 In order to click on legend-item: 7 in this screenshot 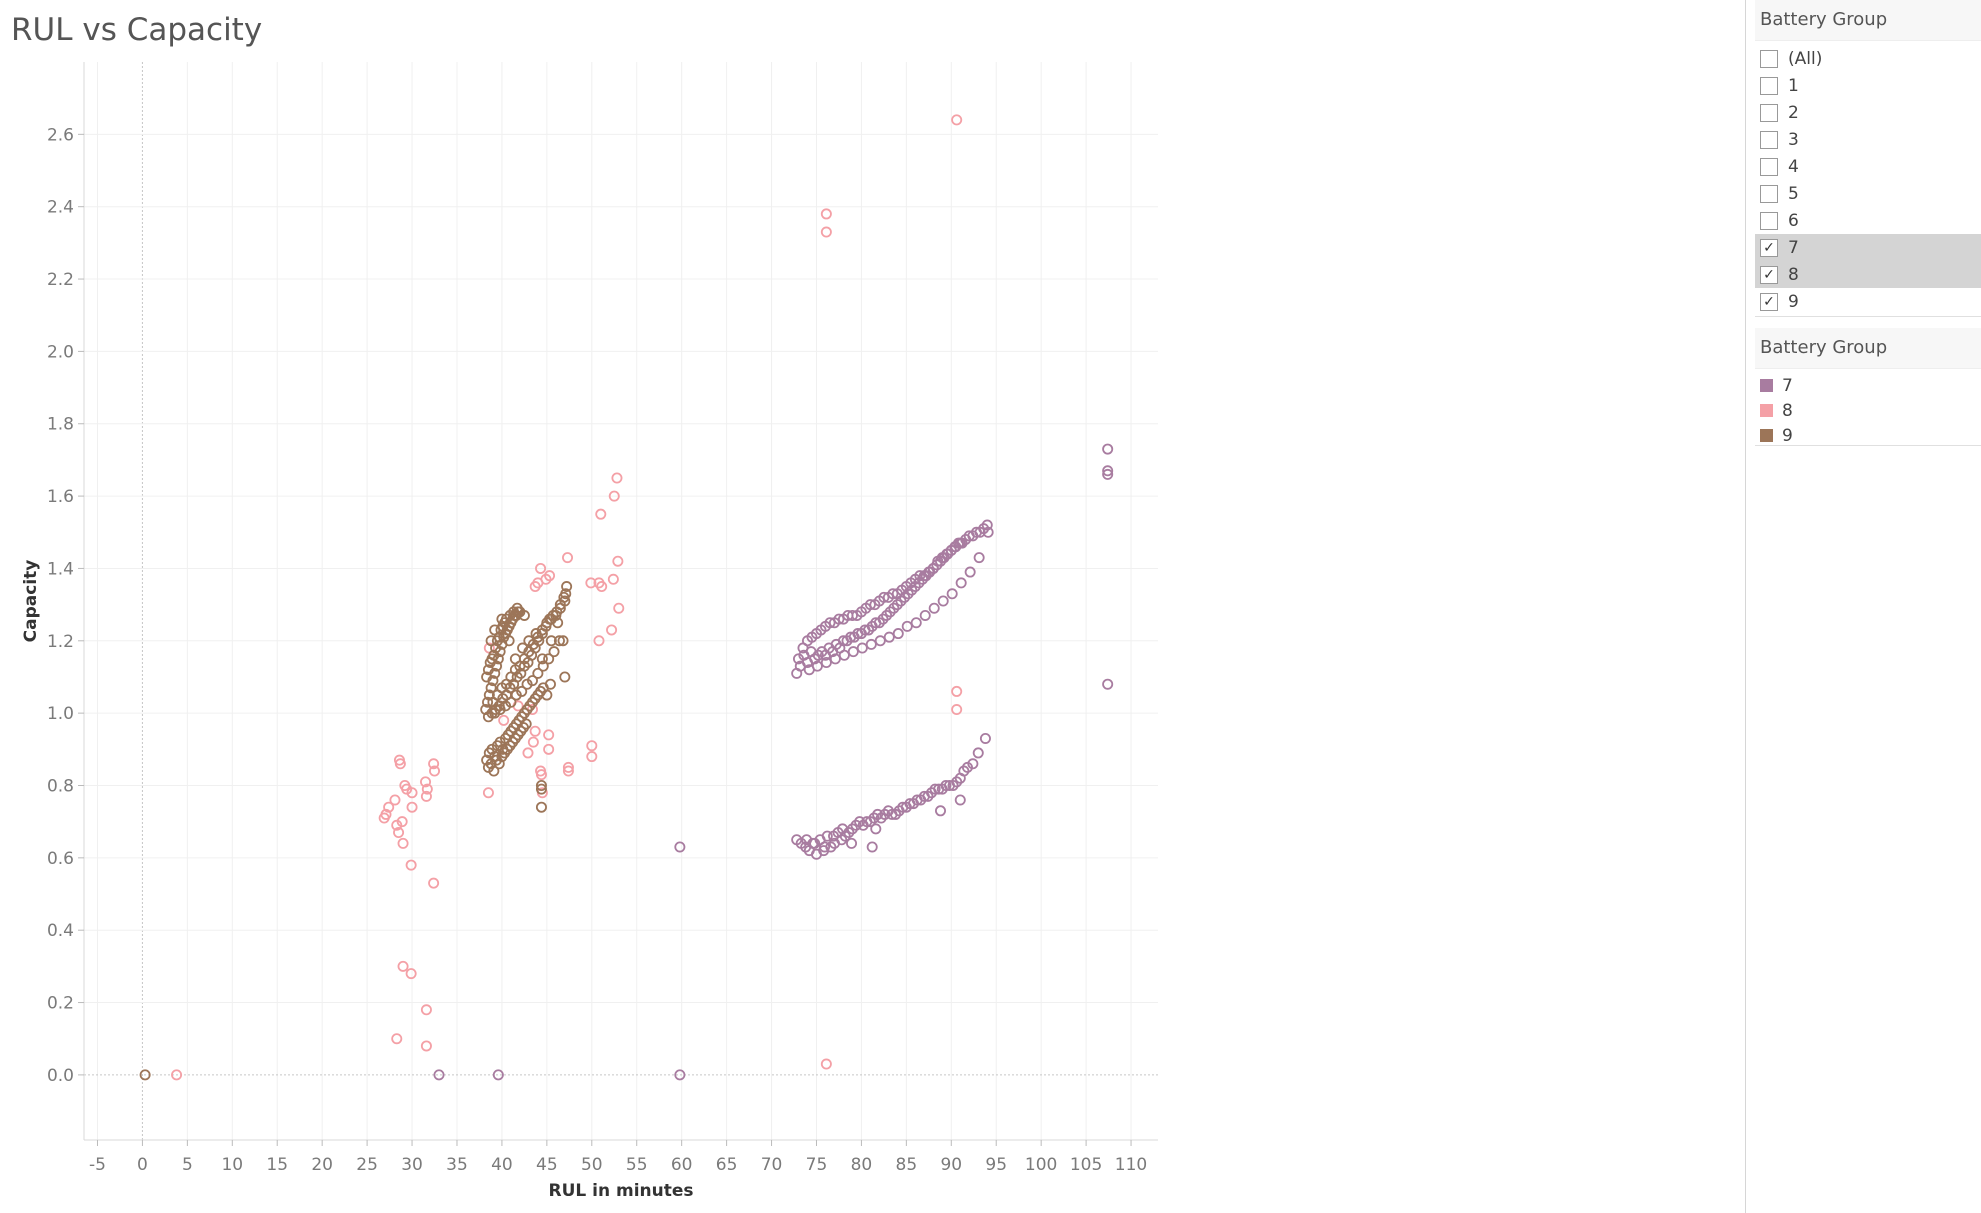, I will do `click(1868, 385)`.